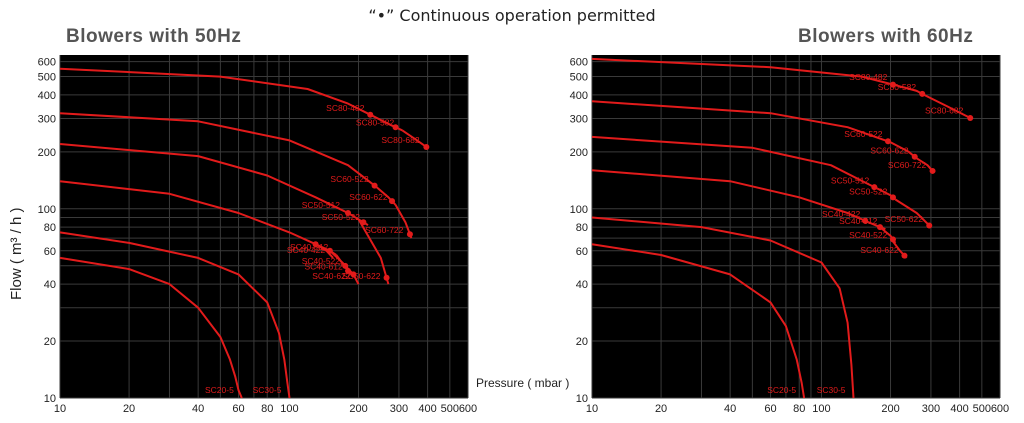 The image size is (1024, 423). What do you see at coordinates (60, 409) in the screenshot?
I see `chart0-x-tick-label: 10` at bounding box center [60, 409].